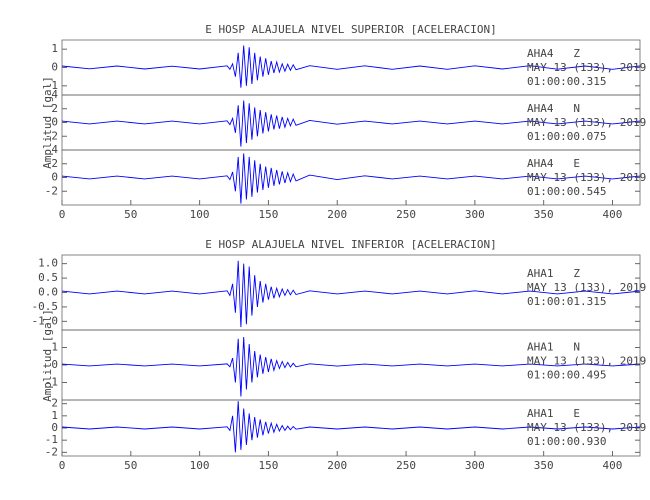  Describe the element at coordinates (45, 320) in the screenshot. I see `y-tick-label: -1.0` at that location.